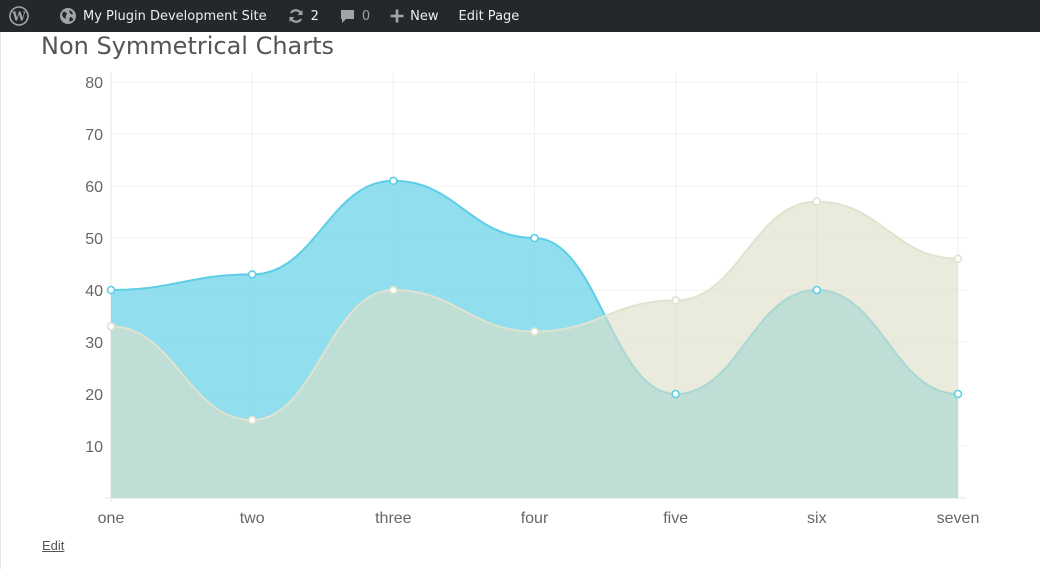 This screenshot has height=569, width=1040. I want to click on comments-menu: 0, so click(354, 16).